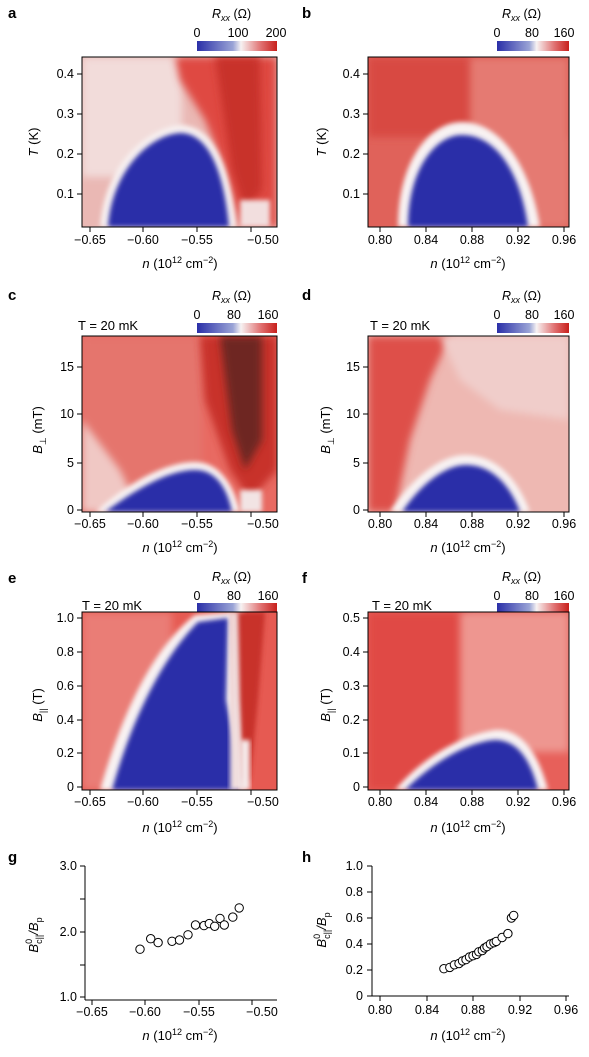  What do you see at coordinates (68, 932) in the screenshot?
I see `y-tick-label: 2.0` at bounding box center [68, 932].